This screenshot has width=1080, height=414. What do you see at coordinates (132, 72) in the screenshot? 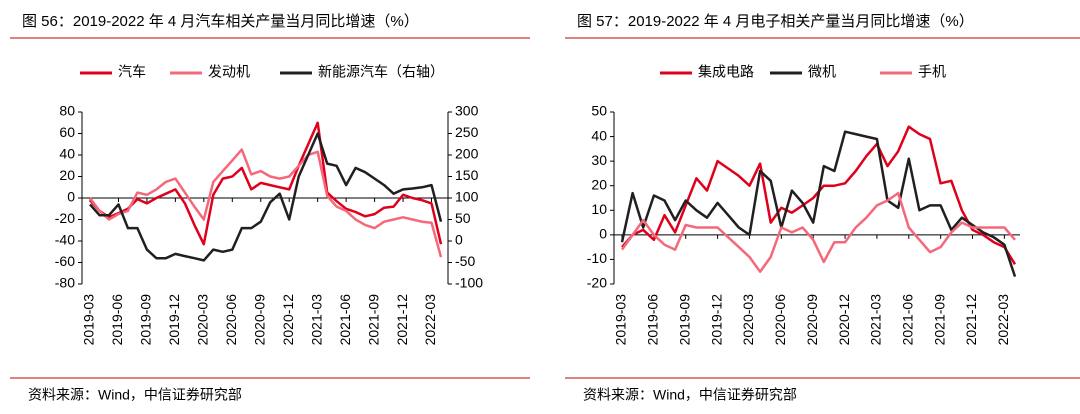
I see `legend-label: 汽车` at bounding box center [132, 72].